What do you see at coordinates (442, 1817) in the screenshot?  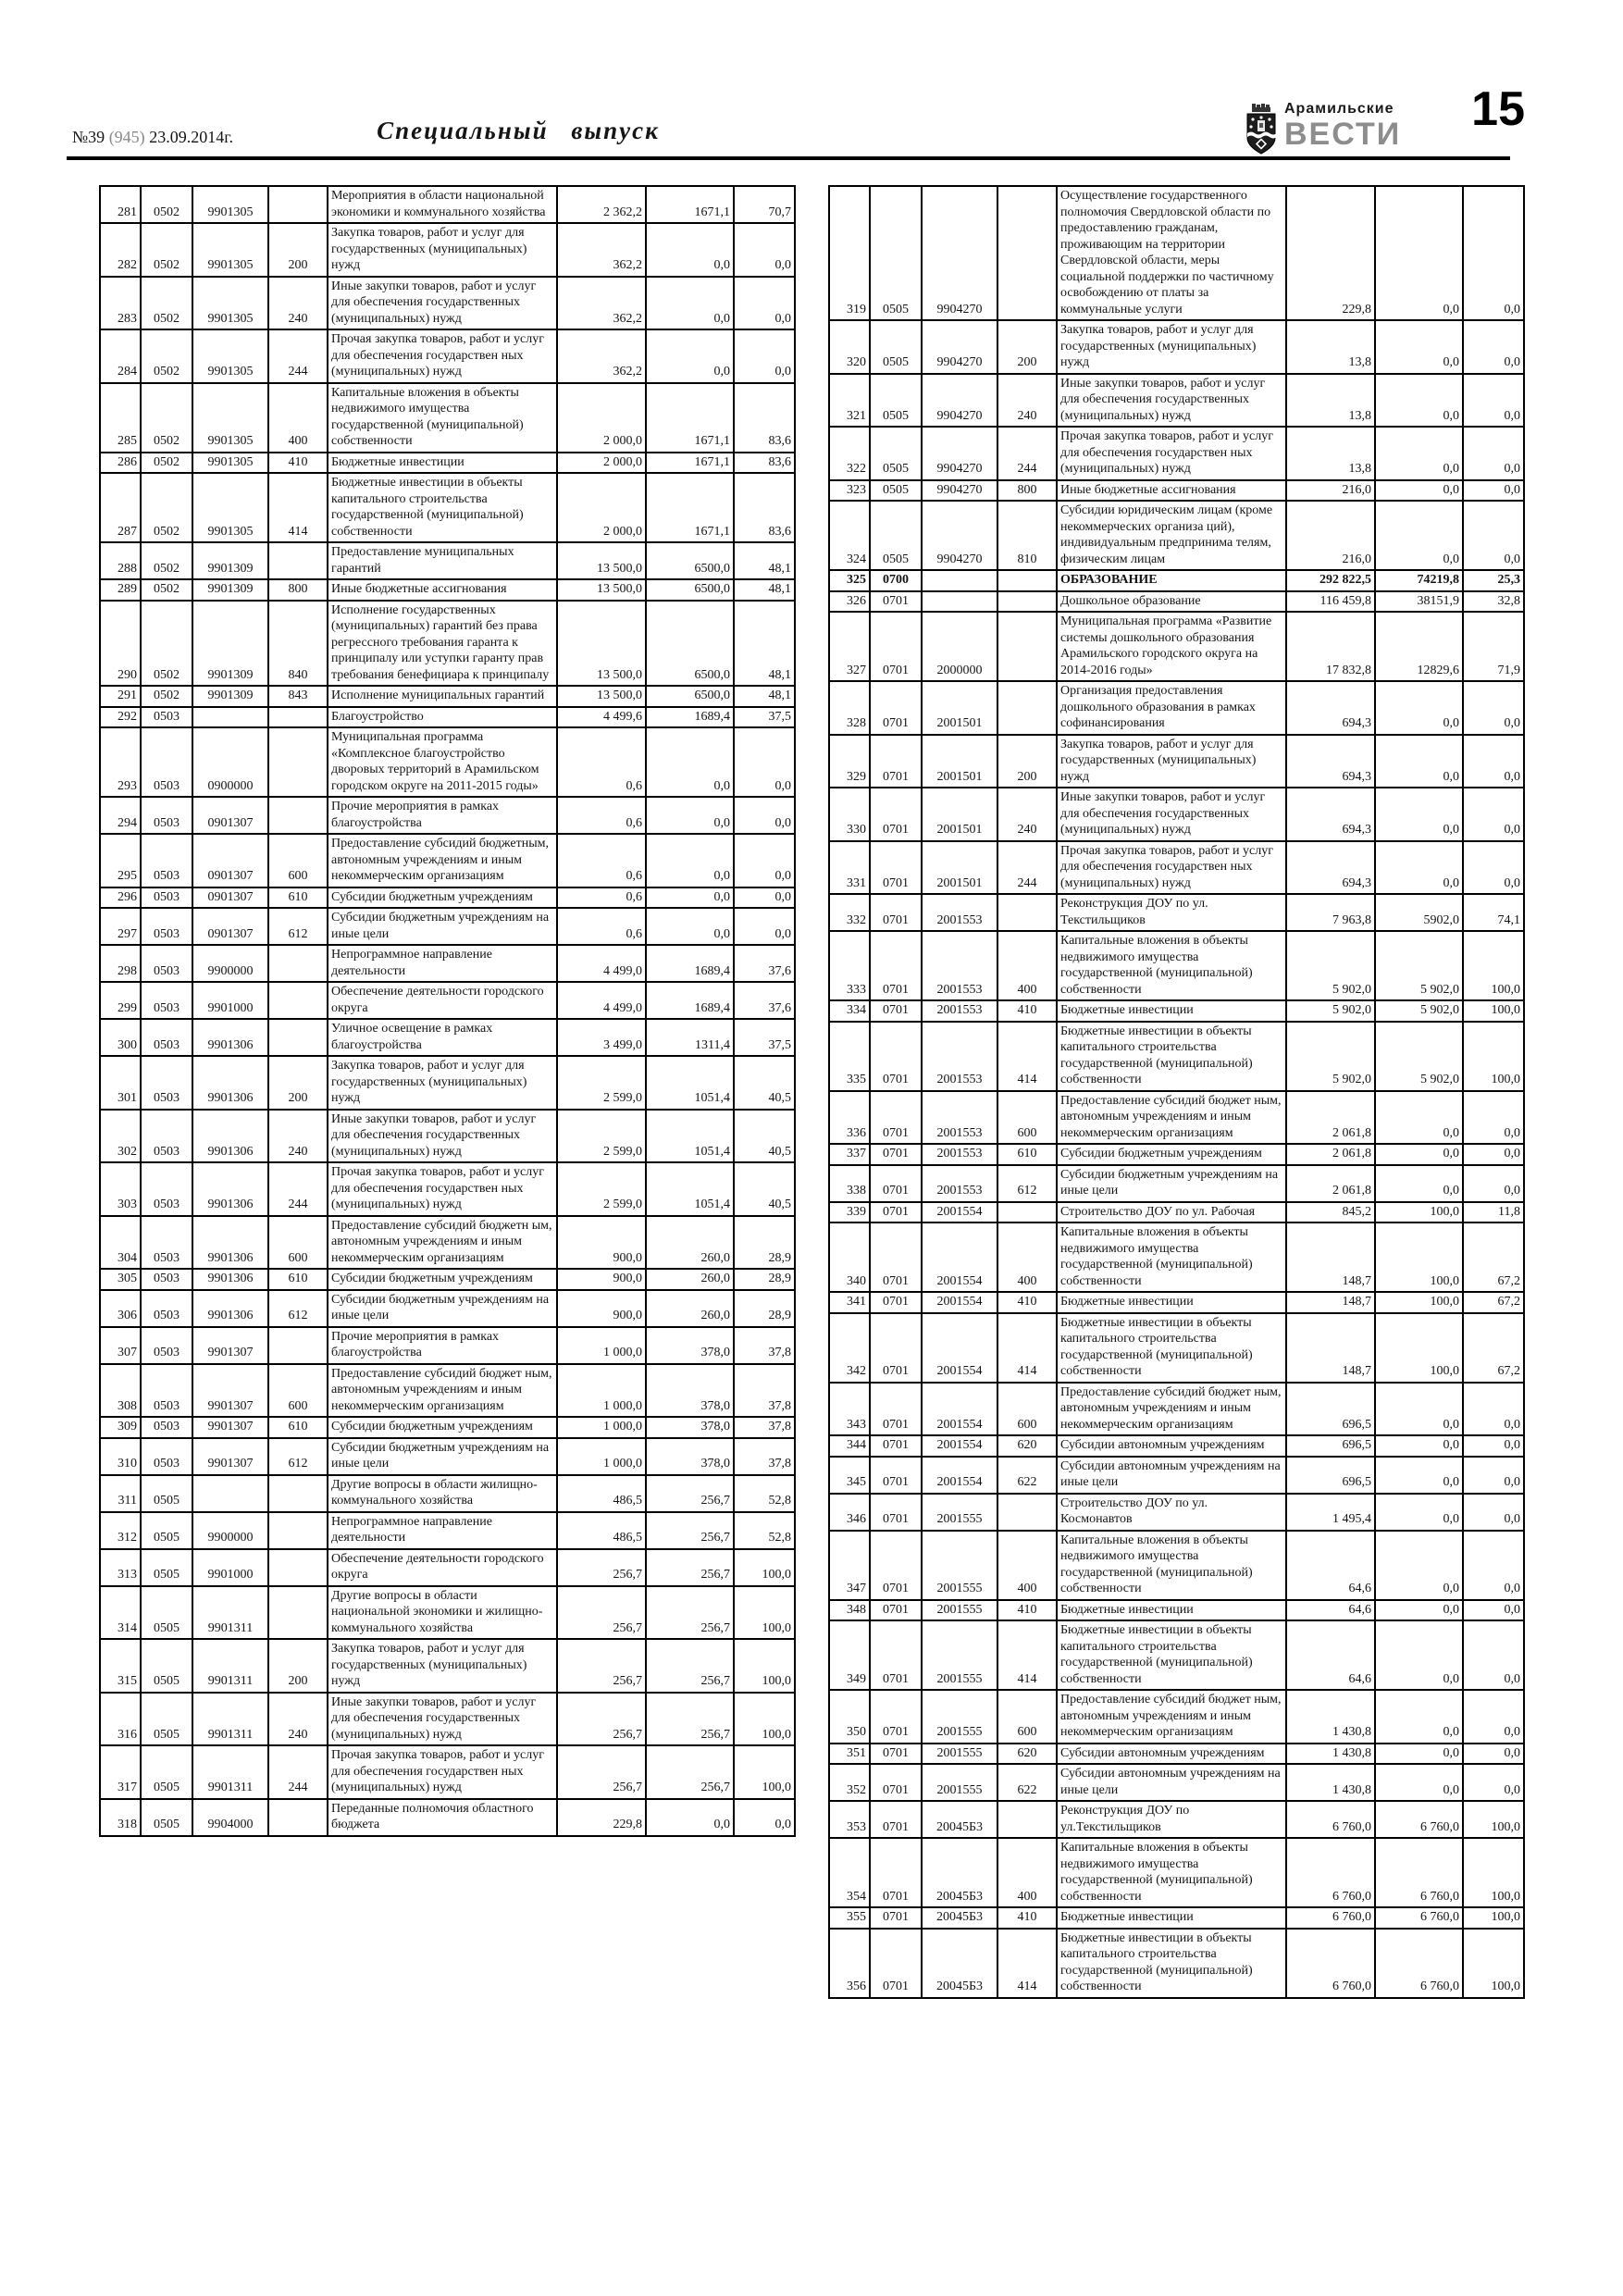 I see `cell-name: Переданные полномочия областного бюджета` at bounding box center [442, 1817].